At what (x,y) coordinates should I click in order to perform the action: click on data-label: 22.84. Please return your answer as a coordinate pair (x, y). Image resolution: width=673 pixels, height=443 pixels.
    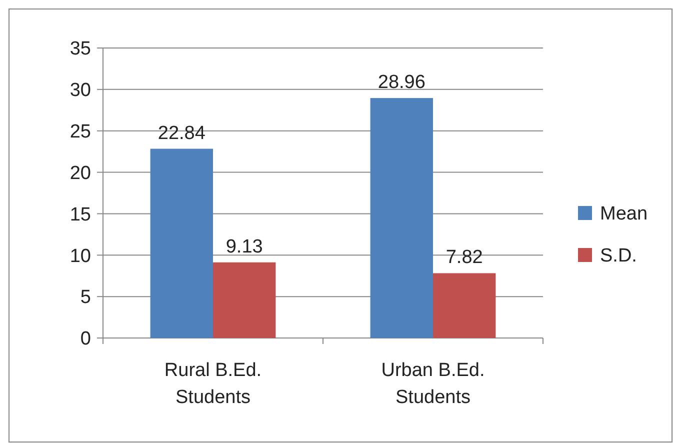
    Looking at the image, I should click on (182, 133).